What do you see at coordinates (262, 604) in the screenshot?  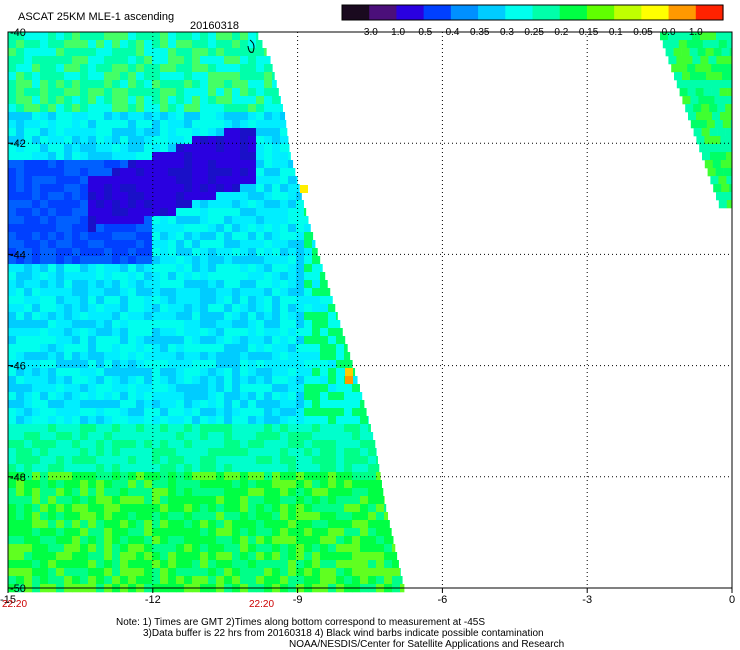 I see `time-label-mid: 22:20` at bounding box center [262, 604].